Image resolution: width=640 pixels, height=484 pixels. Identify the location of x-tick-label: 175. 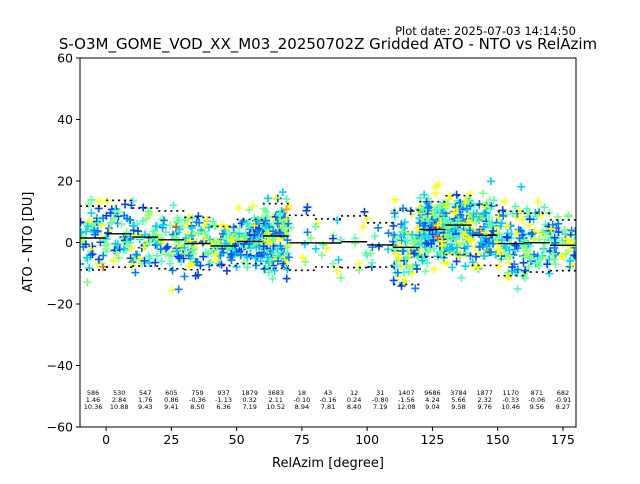
(563, 439).